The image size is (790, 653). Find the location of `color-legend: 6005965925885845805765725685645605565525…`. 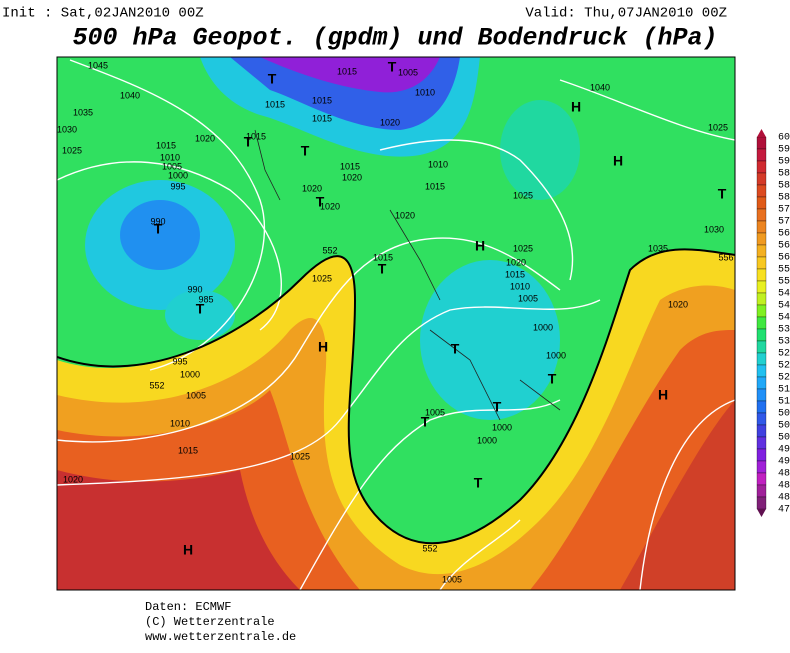

color-legend: 6005965925885845805765725685645605565525… is located at coordinates (773, 323).